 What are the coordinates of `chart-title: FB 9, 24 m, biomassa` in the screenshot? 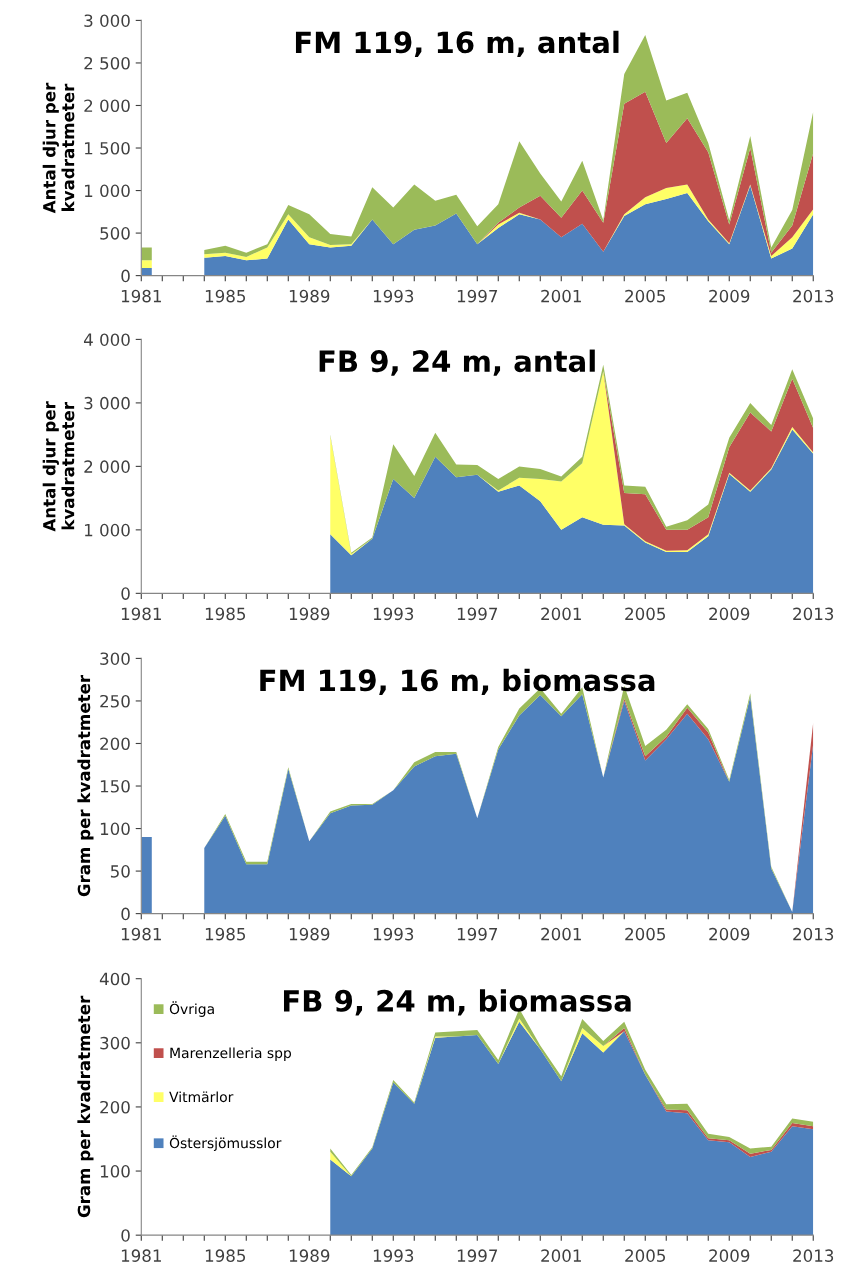 It's located at (457, 1002).